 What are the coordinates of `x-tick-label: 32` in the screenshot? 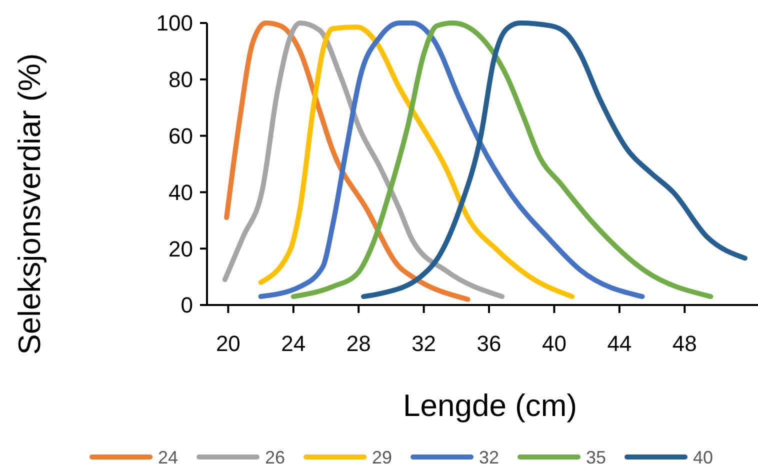 It's located at (424, 343).